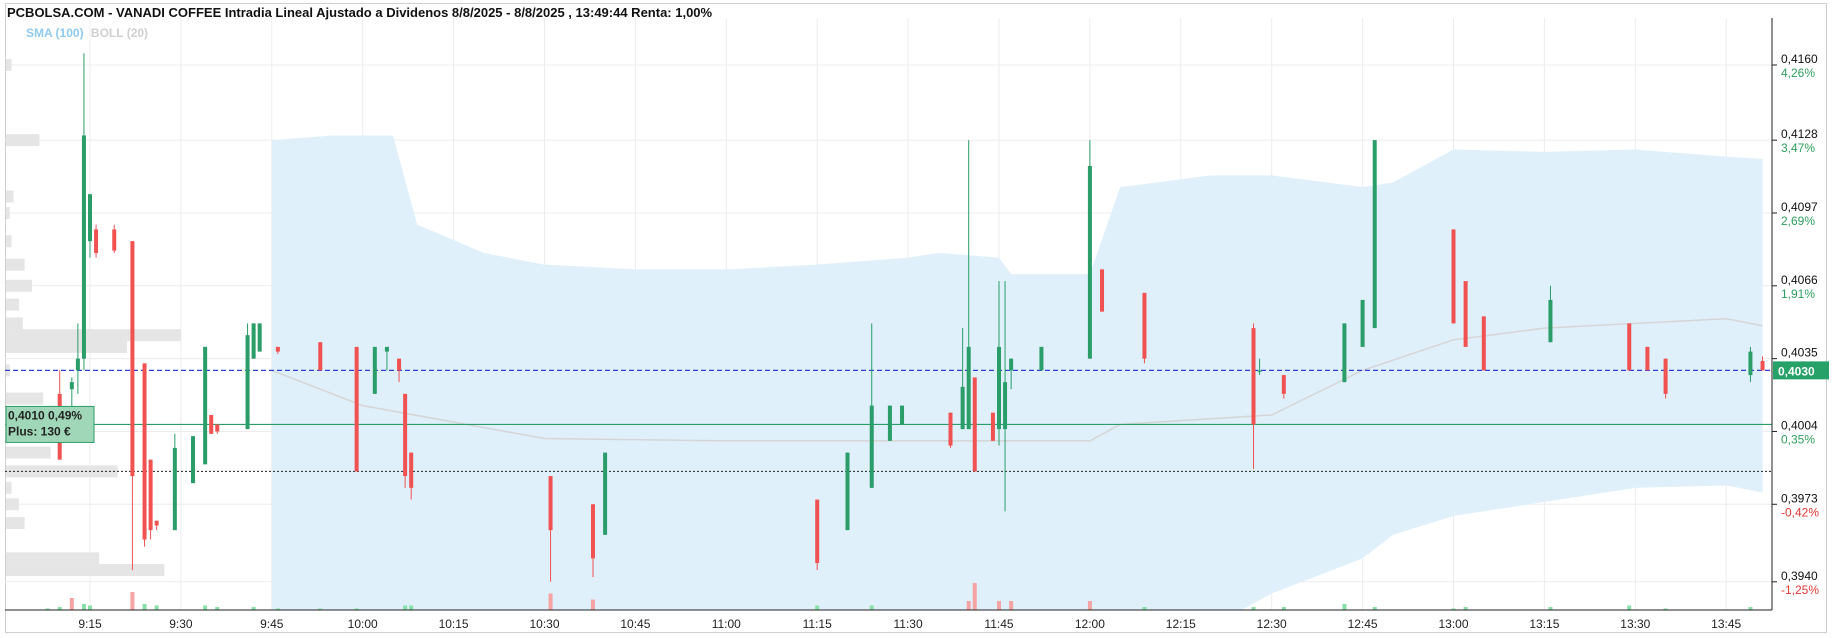  Describe the element at coordinates (454, 624) in the screenshot. I see `x-tick-label: 10:15` at that location.